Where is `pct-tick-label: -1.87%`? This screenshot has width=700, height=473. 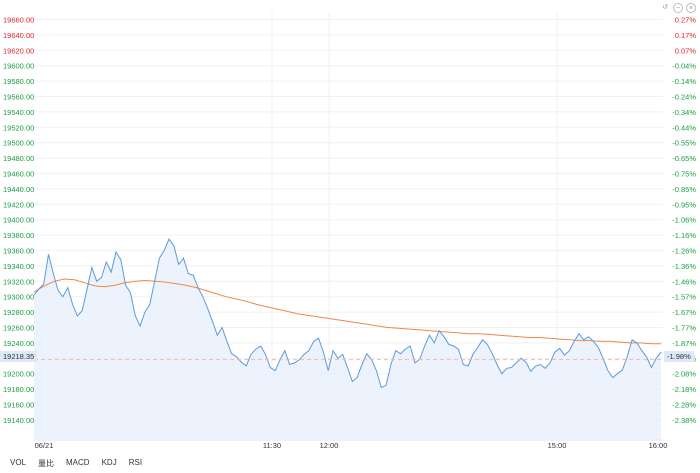 pct-tick-label: -1.87% is located at coordinates (684, 343).